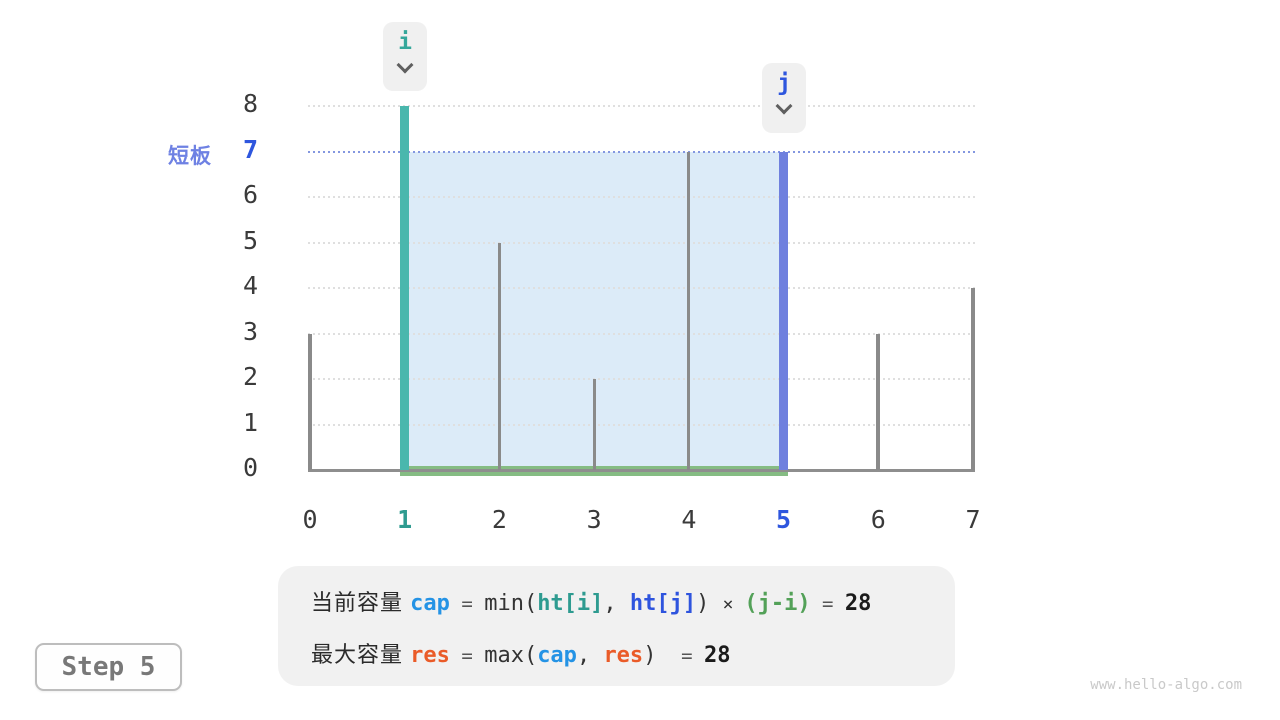 Image resolution: width=1280 pixels, height=720 pixels. What do you see at coordinates (511, 655) in the screenshot?
I see `formula-token: max(` at bounding box center [511, 655].